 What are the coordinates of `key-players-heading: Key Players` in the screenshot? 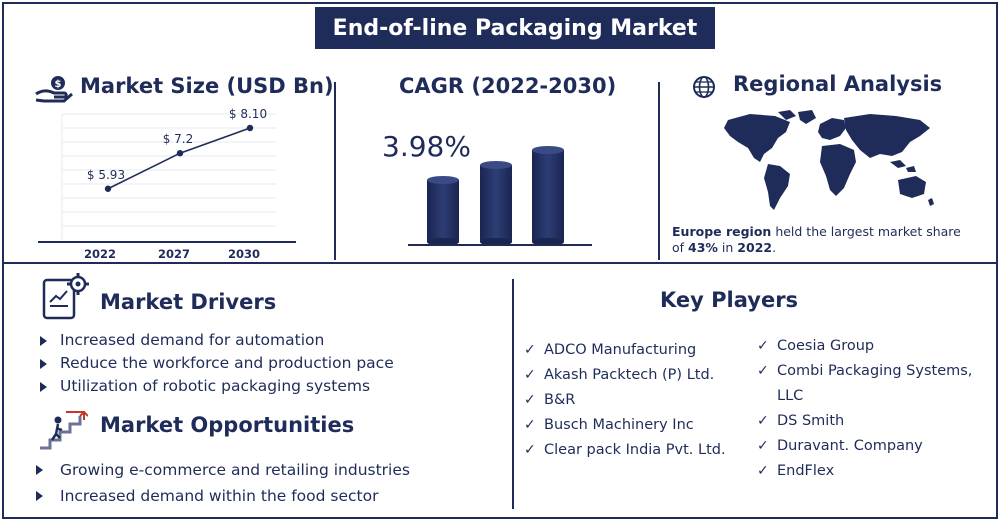 It's located at (729, 300).